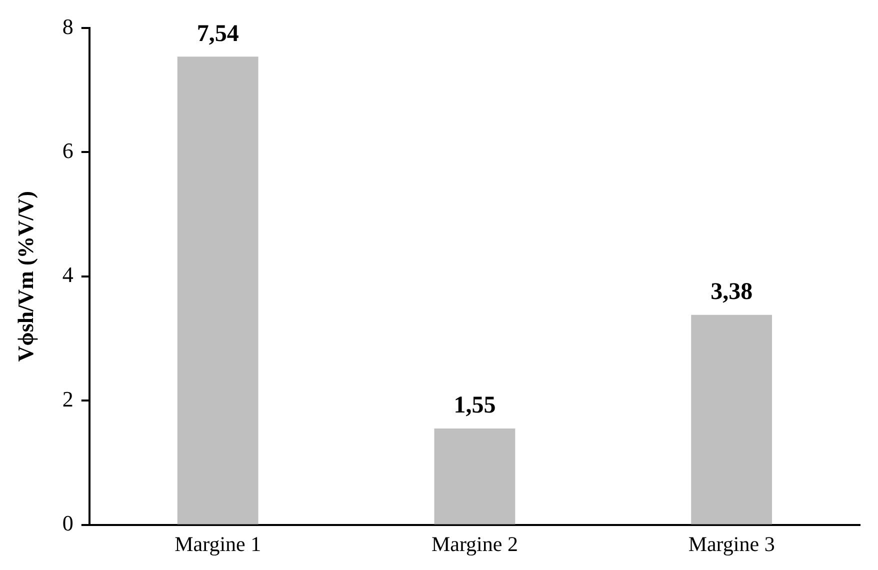 Image resolution: width=878 pixels, height=570 pixels. I want to click on x-tick-label: Margine 2, so click(474, 544).